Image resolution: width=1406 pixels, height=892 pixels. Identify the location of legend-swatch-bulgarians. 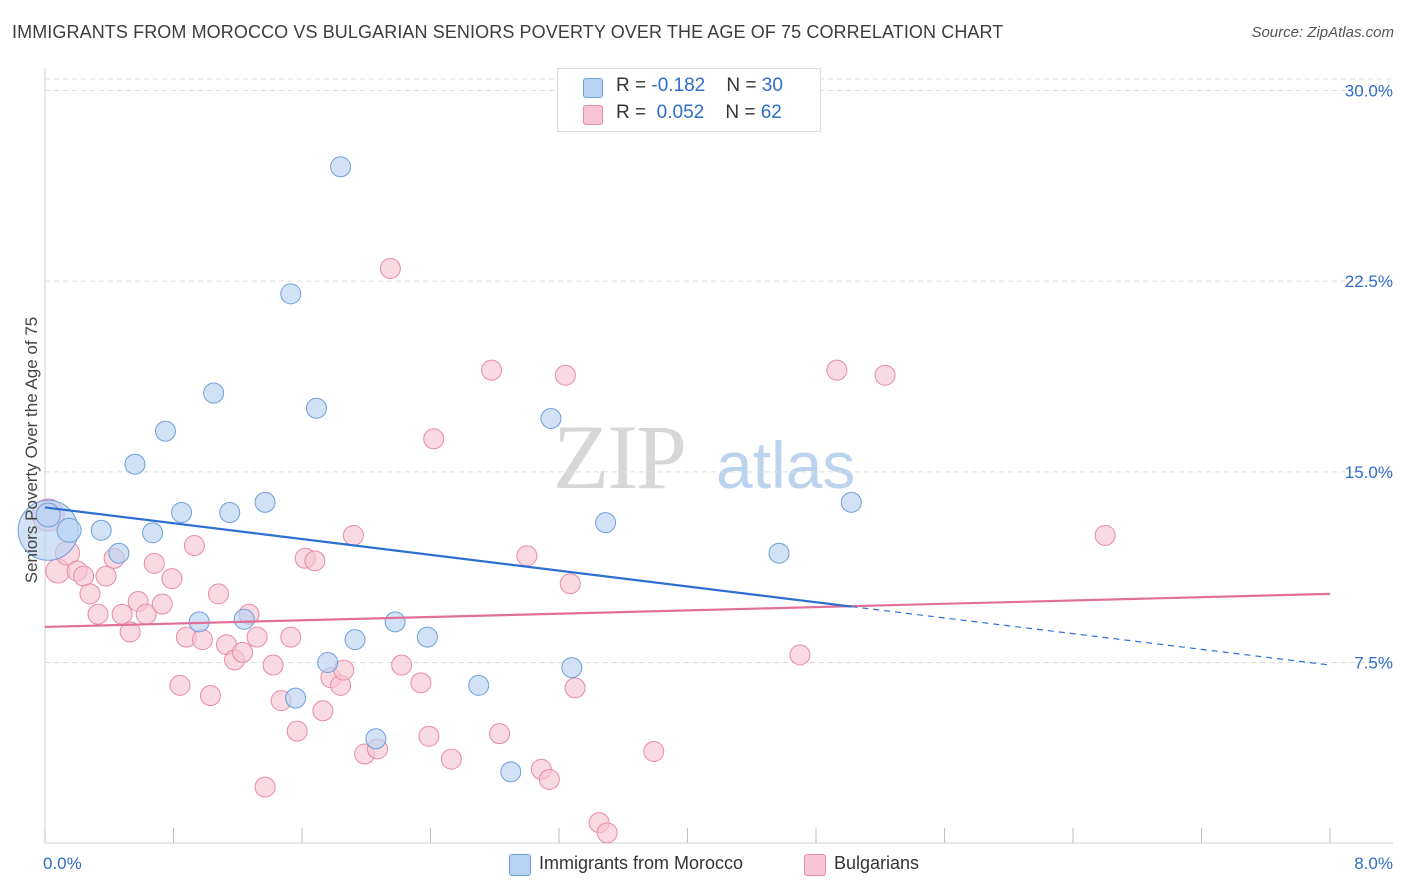
(593, 115).